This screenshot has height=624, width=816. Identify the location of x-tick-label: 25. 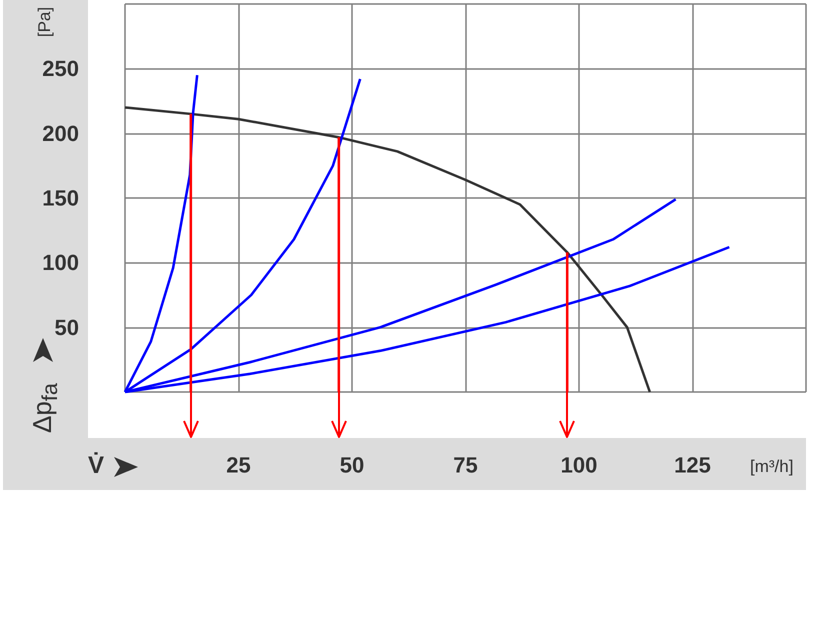
(238, 465).